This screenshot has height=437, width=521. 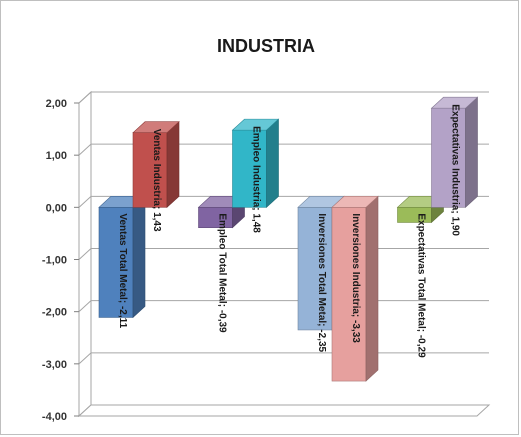 What do you see at coordinates (266, 46) in the screenshot?
I see `chart-title: INDUSTRIA` at bounding box center [266, 46].